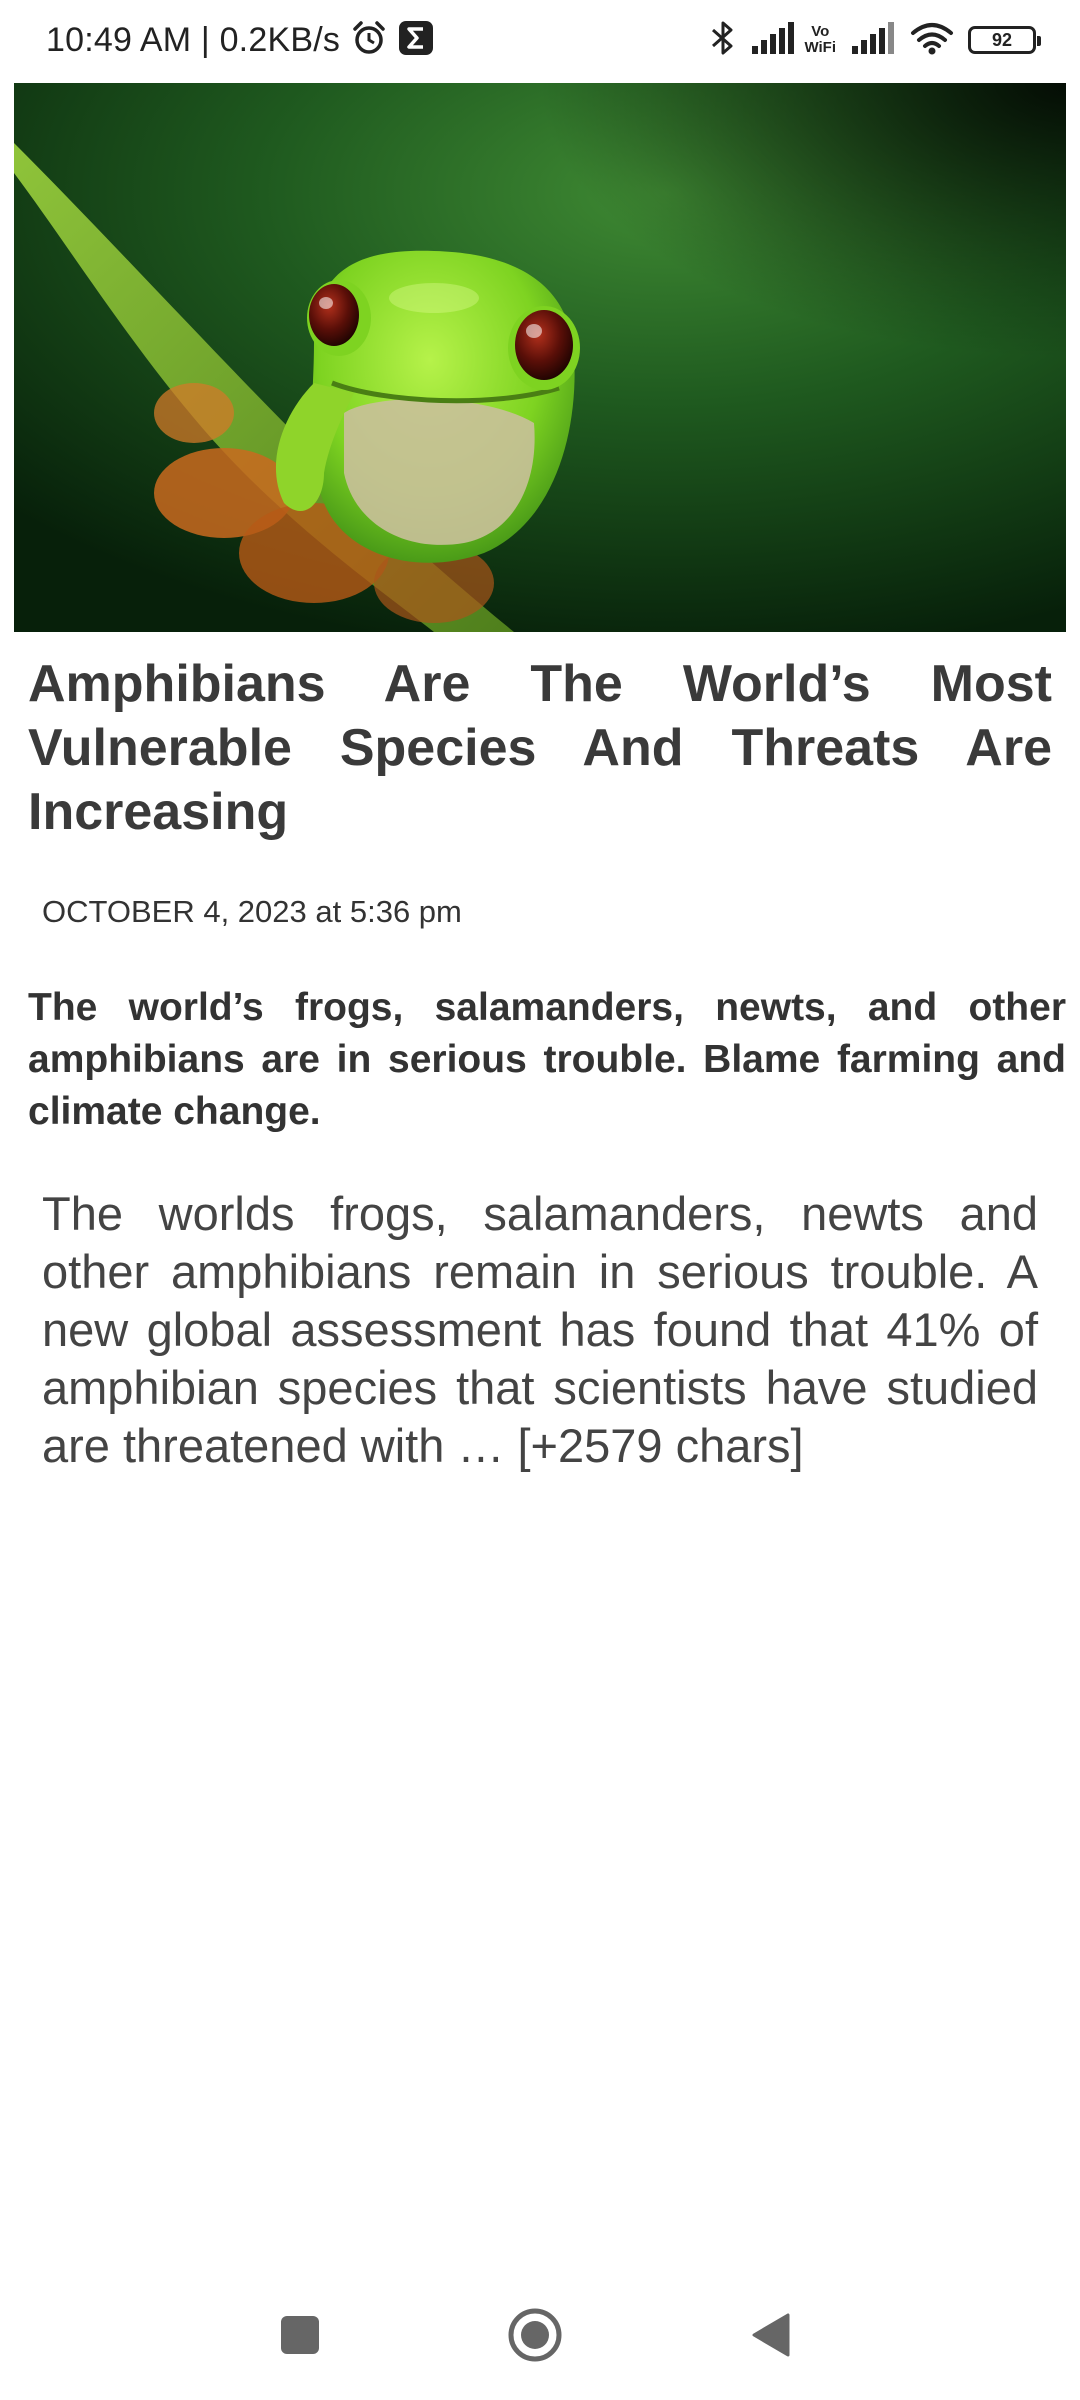  Describe the element at coordinates (540, 40) in the screenshot. I see `status-bar: 10:49 AM | 0.2KB/s` at that location.